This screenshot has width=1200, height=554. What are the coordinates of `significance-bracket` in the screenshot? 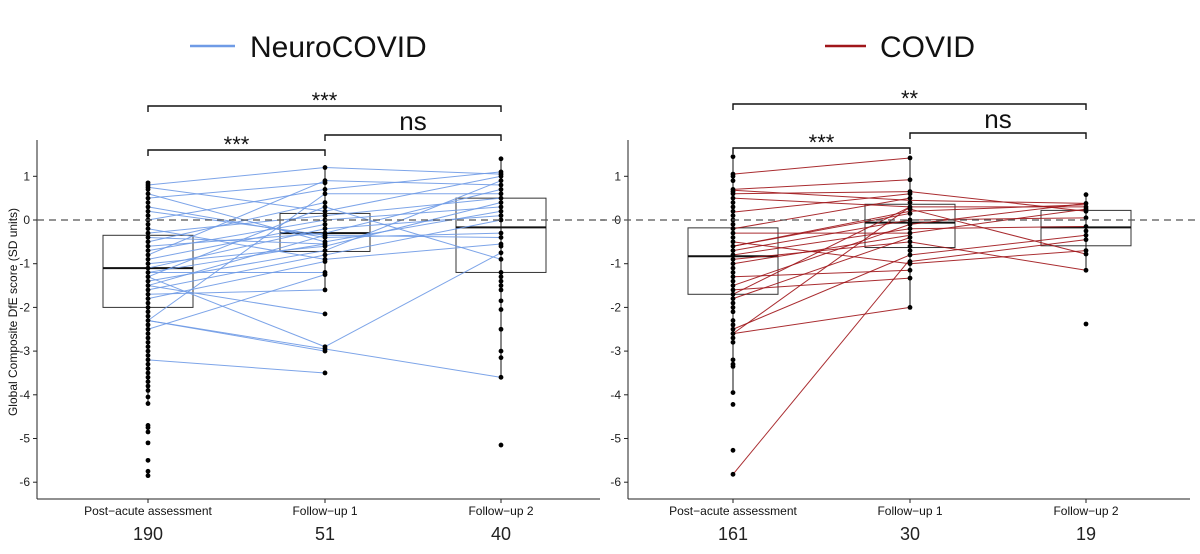 It's located at (324, 108).